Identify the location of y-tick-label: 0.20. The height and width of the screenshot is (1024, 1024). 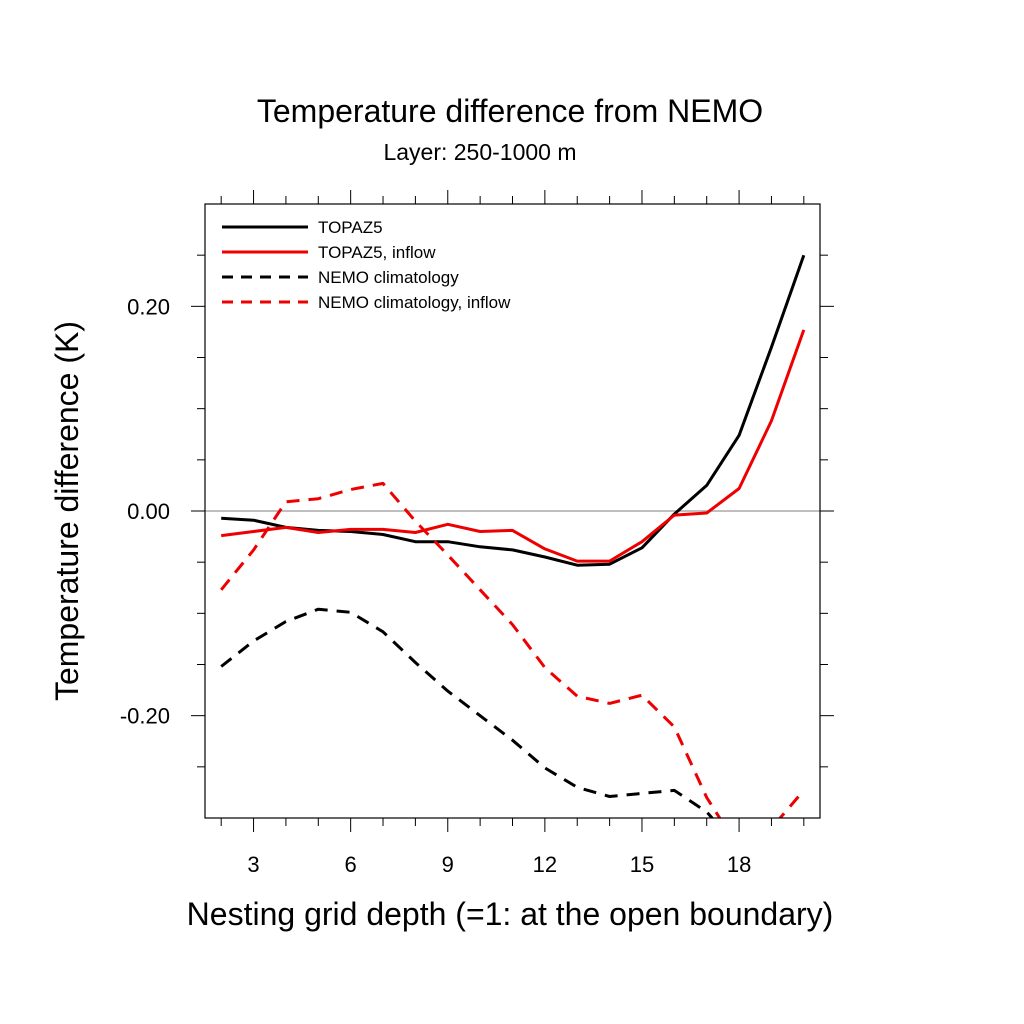
(148, 306).